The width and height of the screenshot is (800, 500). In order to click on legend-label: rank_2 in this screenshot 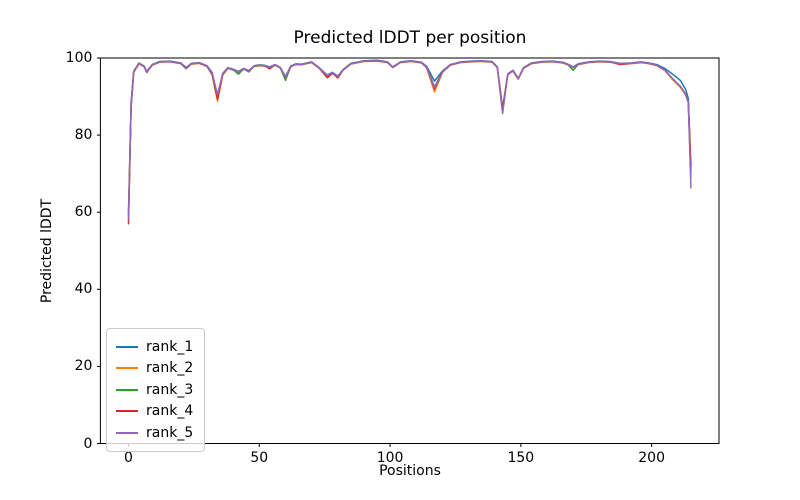, I will do `click(170, 368)`.